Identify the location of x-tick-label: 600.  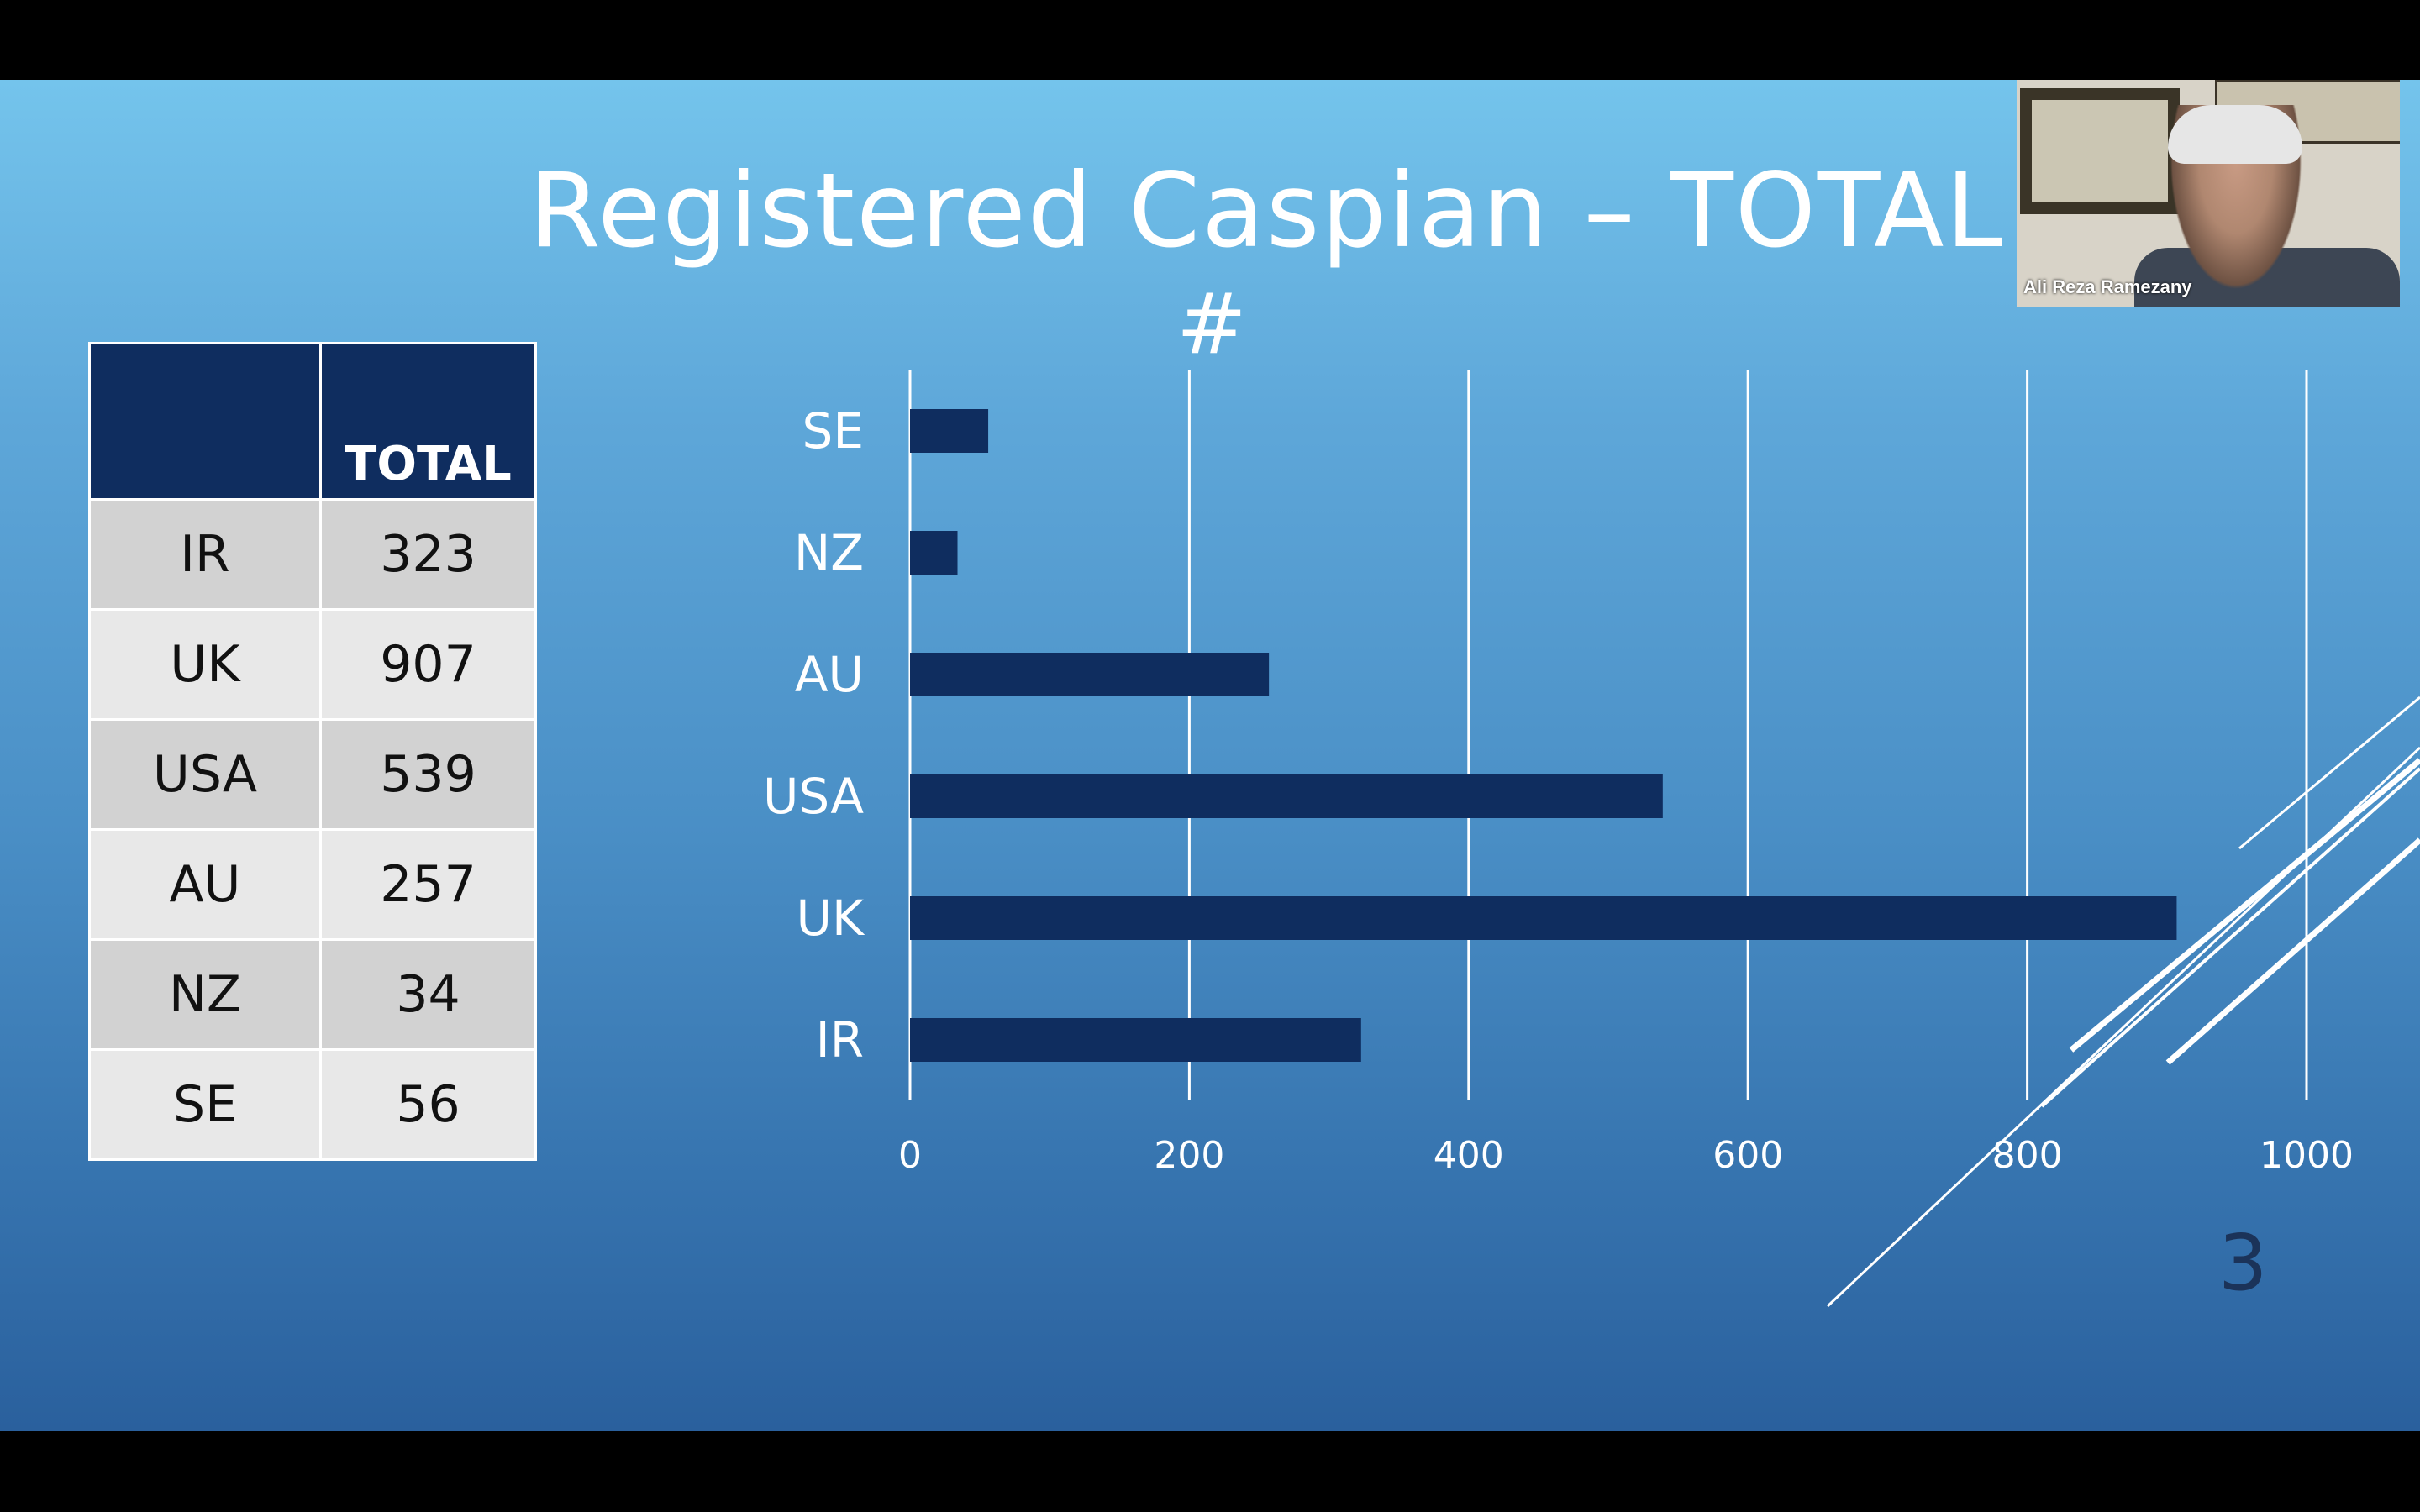
(1747, 1155).